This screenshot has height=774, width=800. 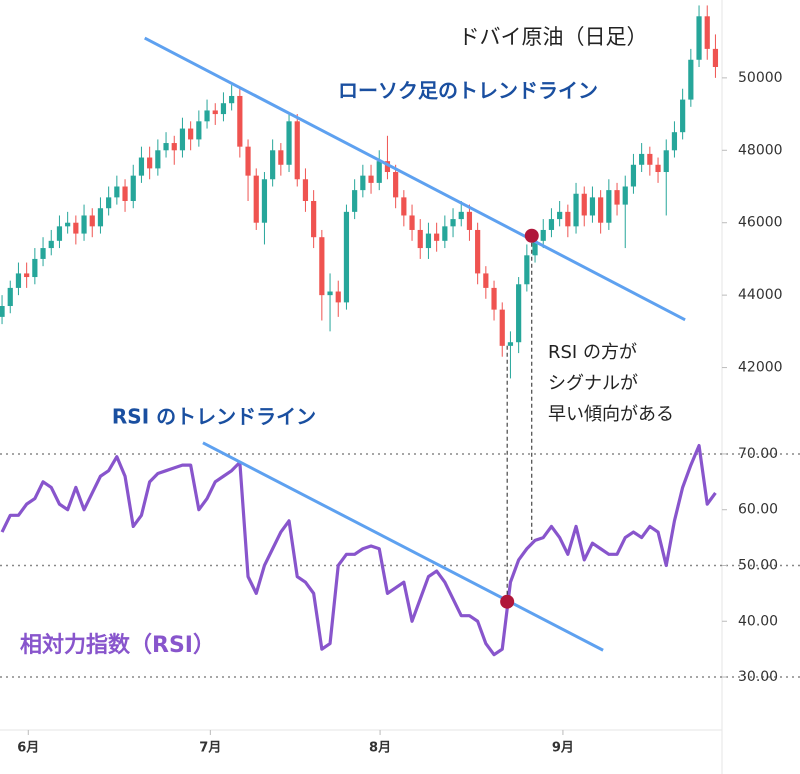 I want to click on rsi-title: 相対力指数（RSI）, so click(x=117, y=645).